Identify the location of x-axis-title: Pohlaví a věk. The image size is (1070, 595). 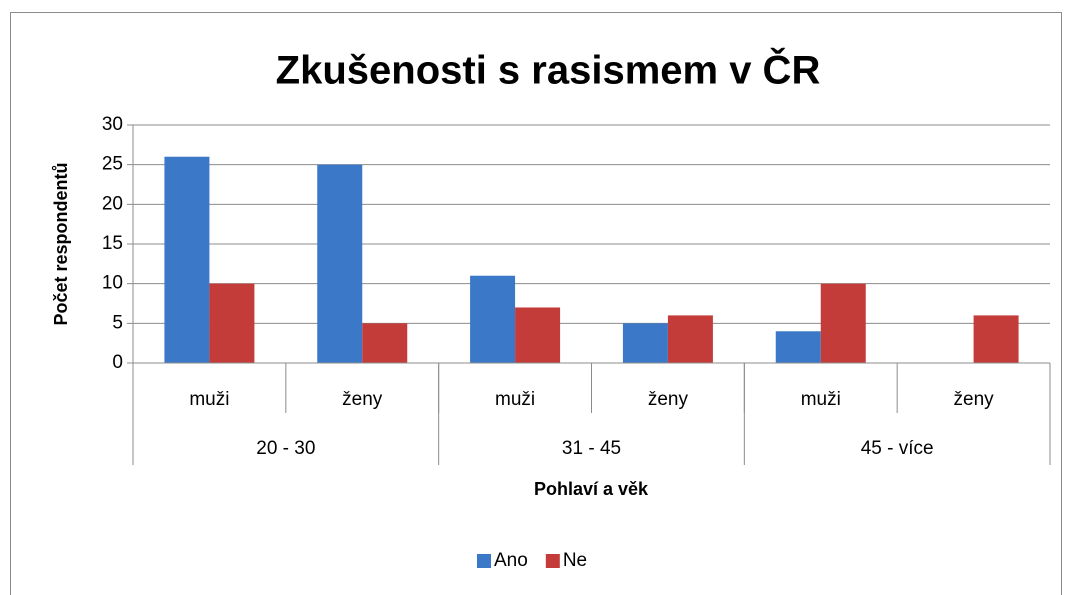
(591, 489).